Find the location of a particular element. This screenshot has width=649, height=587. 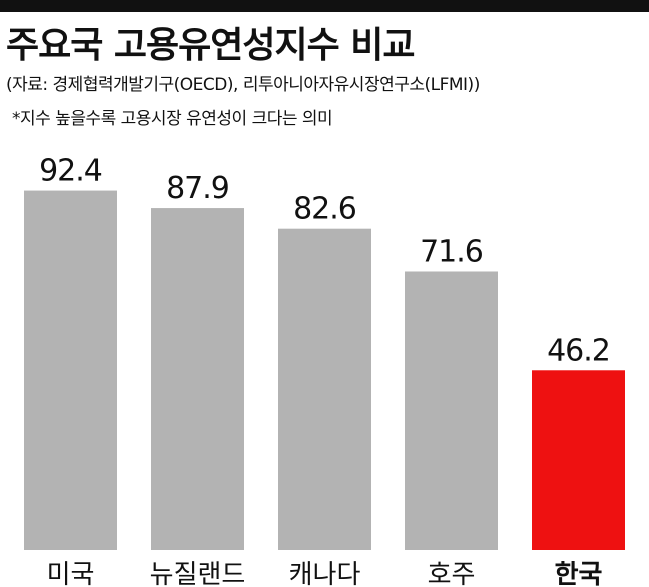

footnote-text: *지수 높을수록 고용시장 유연성이 크다는 의미 is located at coordinates (172, 119).